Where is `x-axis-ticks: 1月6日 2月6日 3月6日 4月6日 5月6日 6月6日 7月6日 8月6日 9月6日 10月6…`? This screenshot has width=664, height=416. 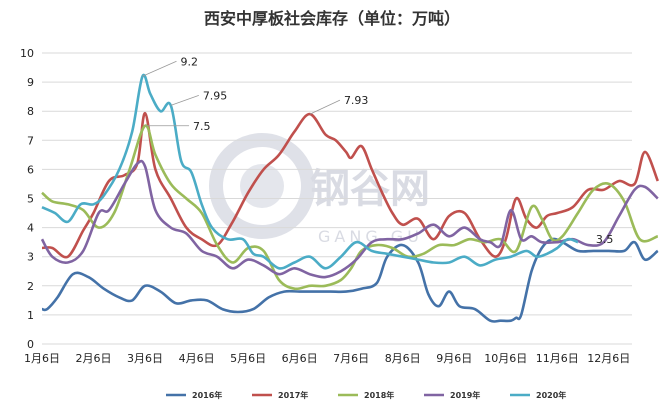
x-axis-ticks: 1月6日 2月6日 3月6日 4月6日 5月6日 6月6日 7月6日 8月6日 9月6日 10月6… is located at coordinates (327, 358).